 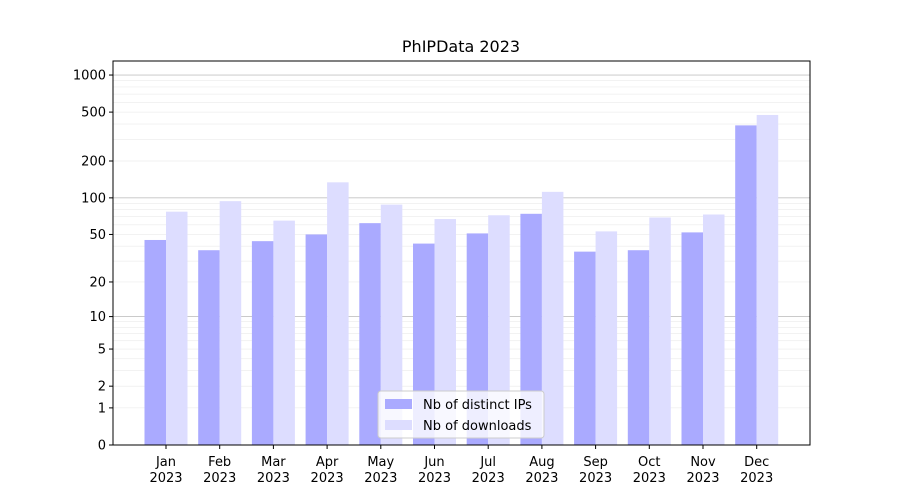 What do you see at coordinates (595, 462) in the screenshot?
I see `x-tick-label-month: Sep` at bounding box center [595, 462].